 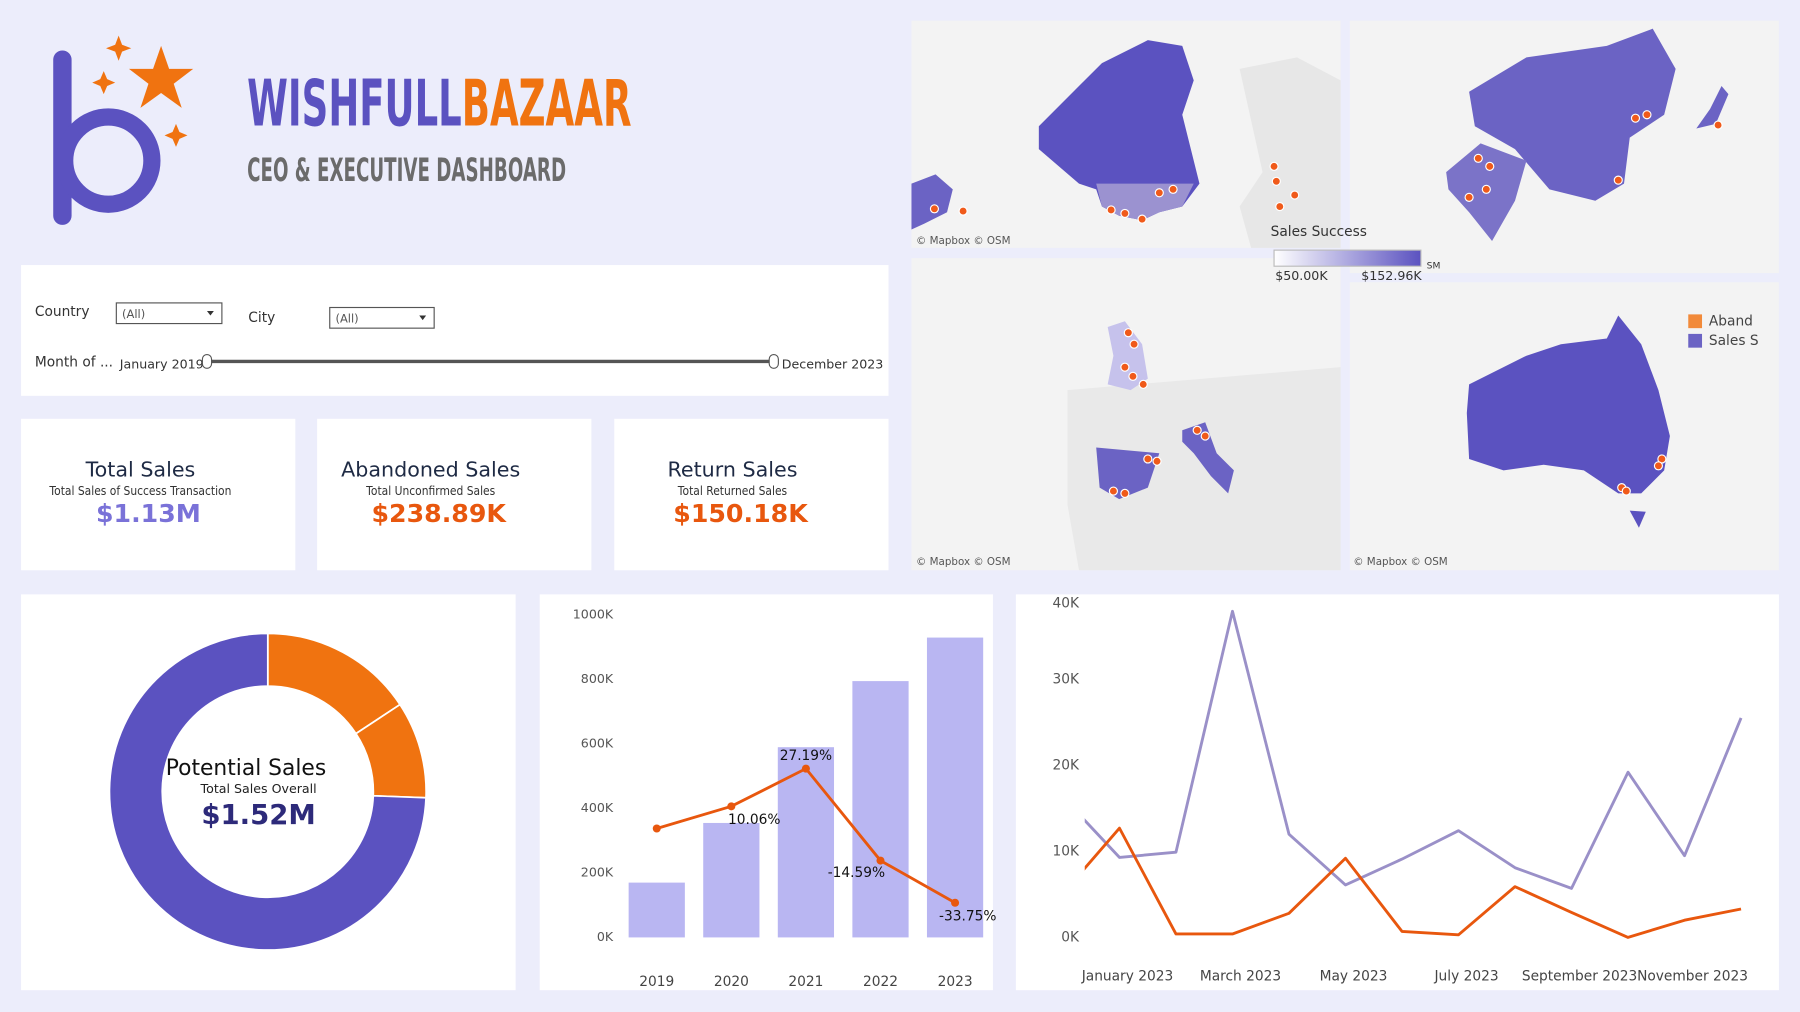 What do you see at coordinates (169, 313) in the screenshot?
I see `country-dropdown: (All)` at bounding box center [169, 313].